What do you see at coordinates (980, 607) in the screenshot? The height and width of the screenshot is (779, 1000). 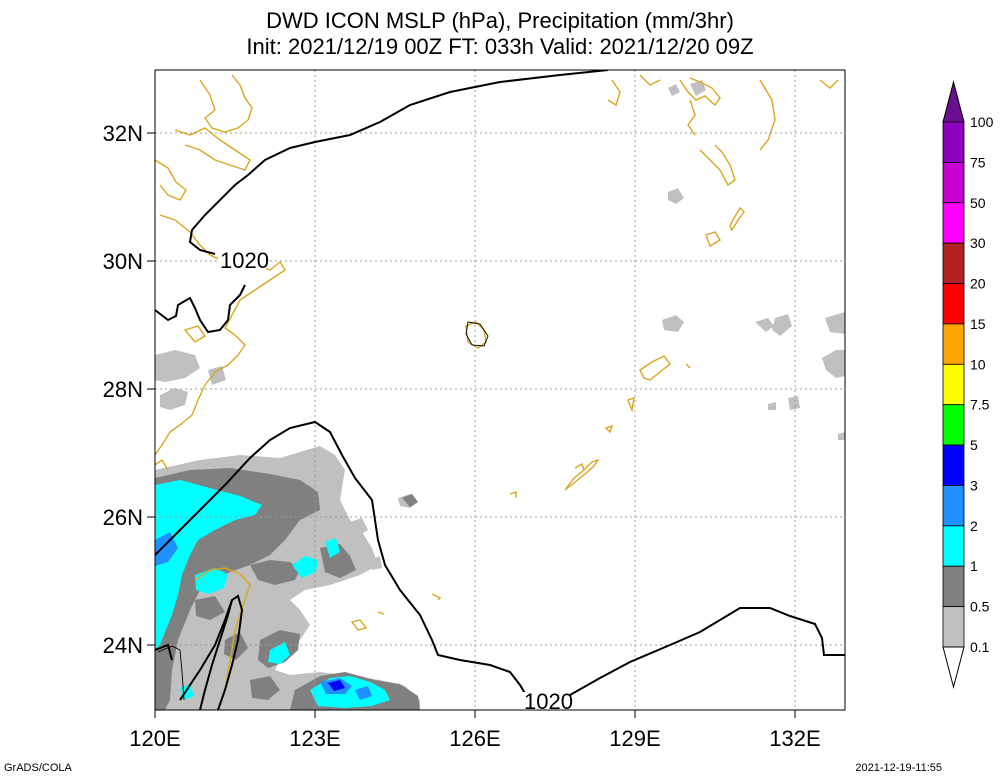 I see `colorbar-label: 0.5` at bounding box center [980, 607].